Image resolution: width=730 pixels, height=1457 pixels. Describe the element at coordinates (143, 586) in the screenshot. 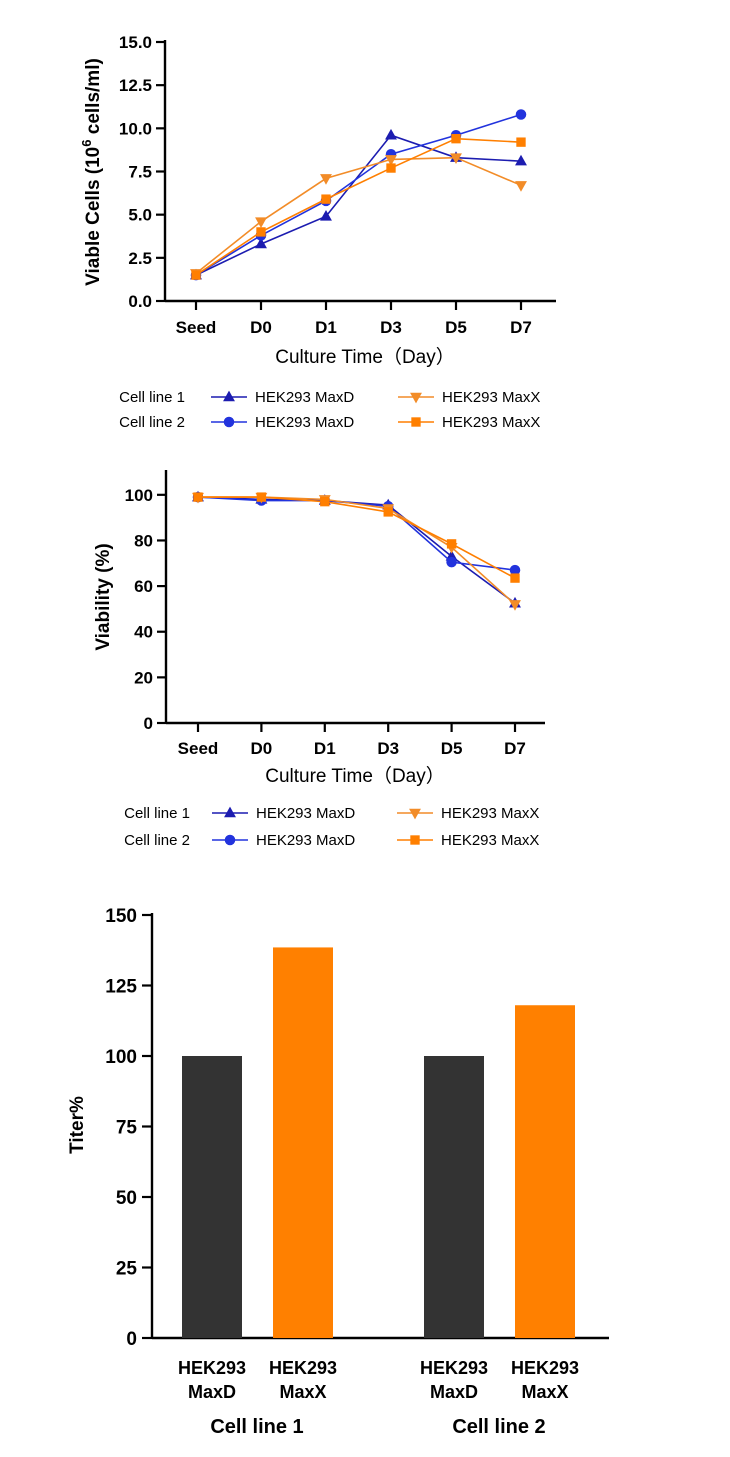

I see `y-tick-label: 60` at that location.